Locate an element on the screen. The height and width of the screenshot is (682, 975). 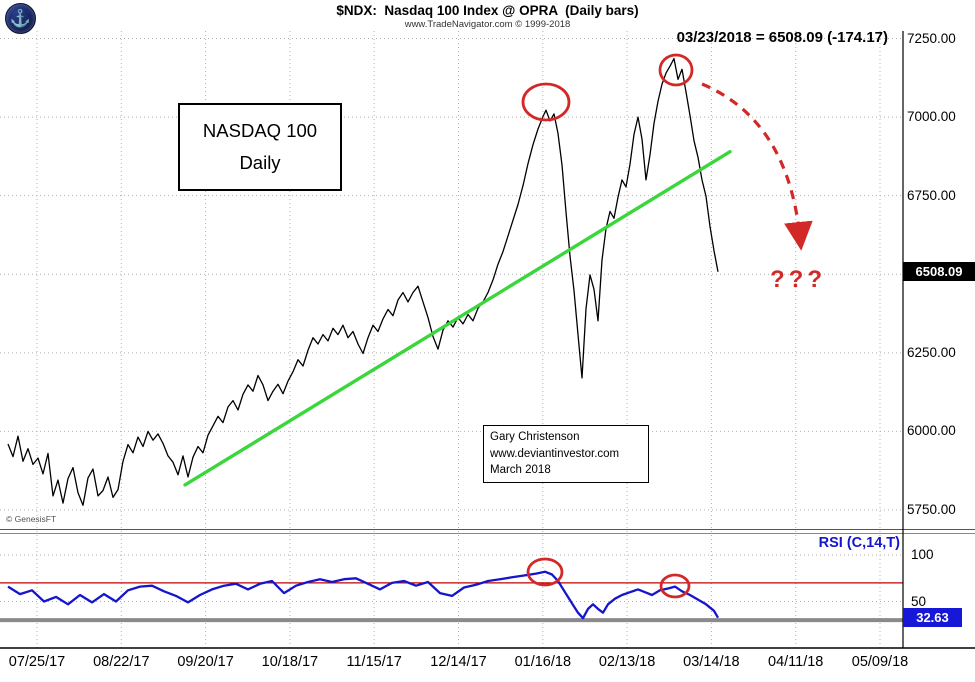
rsi-indicator-label: RSI (C,14,T) is located at coordinates (859, 543).